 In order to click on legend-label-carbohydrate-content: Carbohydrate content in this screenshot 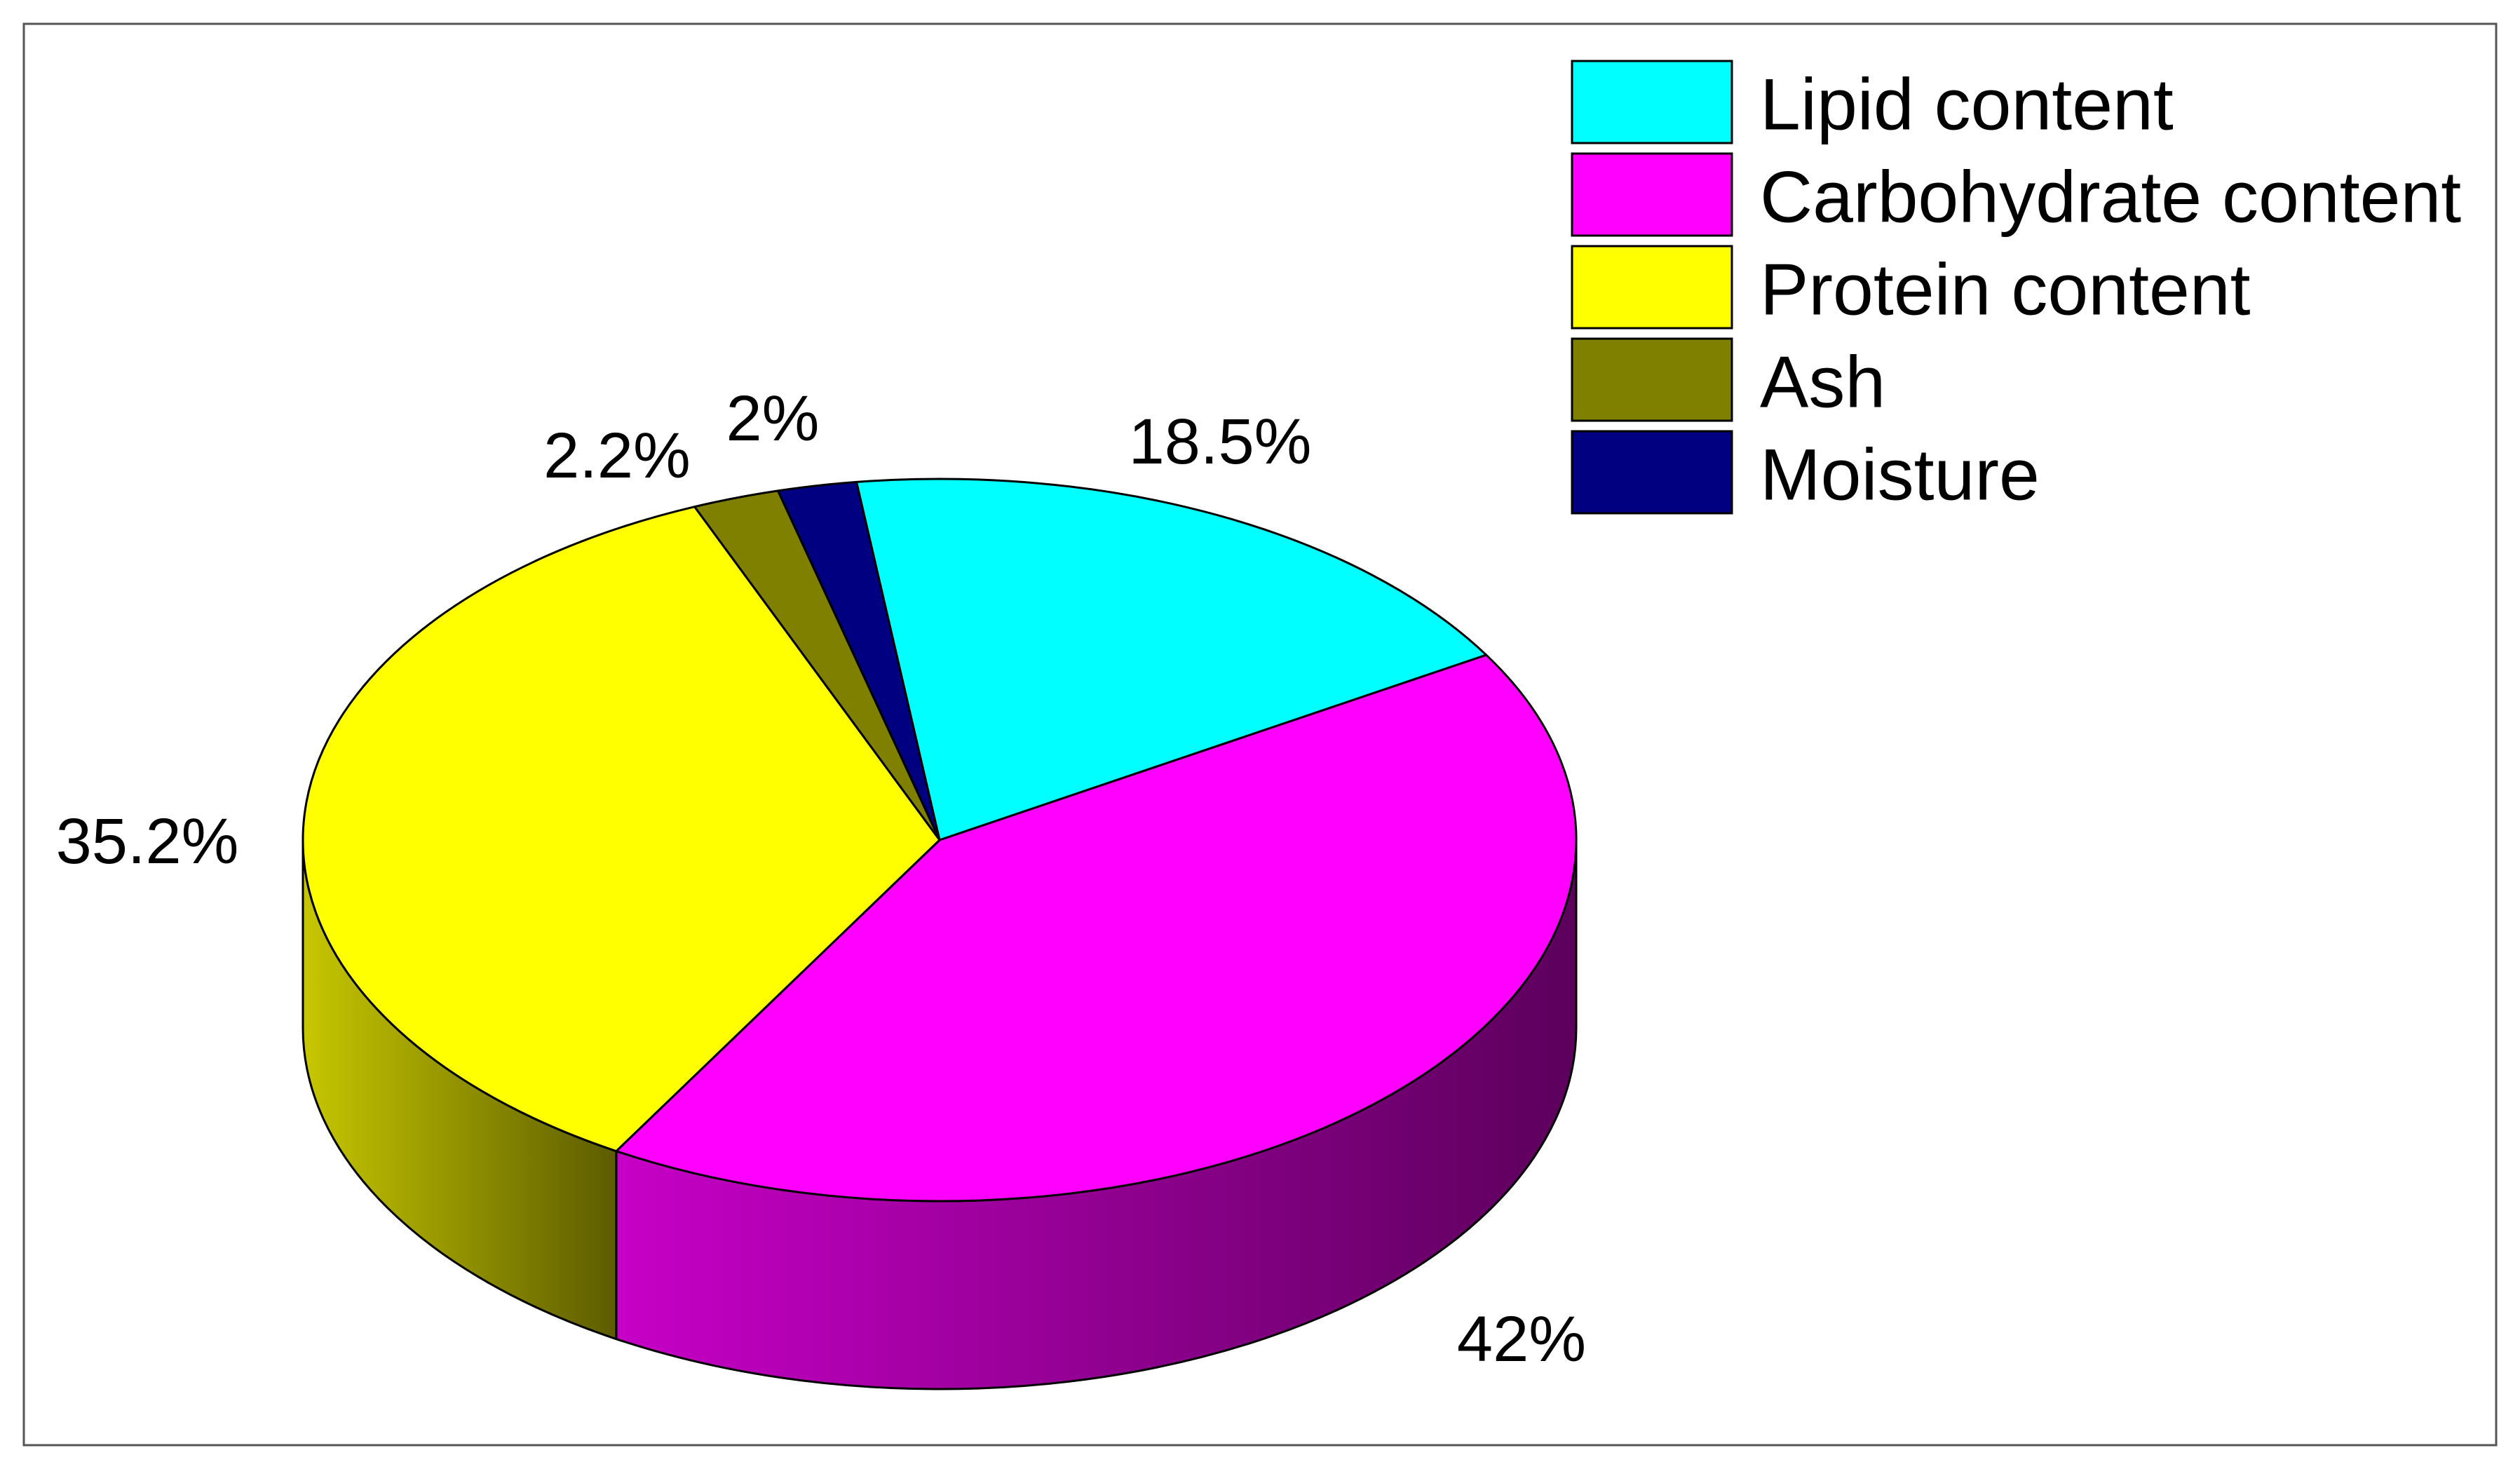, I will do `click(2110, 198)`.